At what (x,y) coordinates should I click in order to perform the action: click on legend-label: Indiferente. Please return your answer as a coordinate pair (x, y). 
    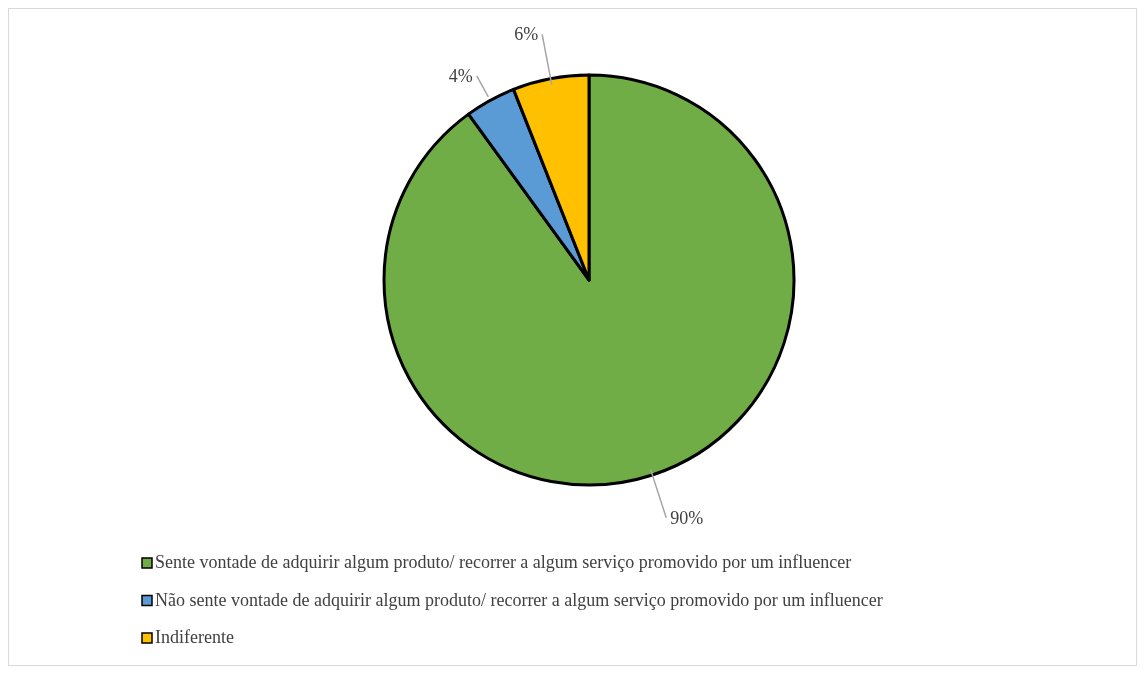
    Looking at the image, I should click on (194, 637).